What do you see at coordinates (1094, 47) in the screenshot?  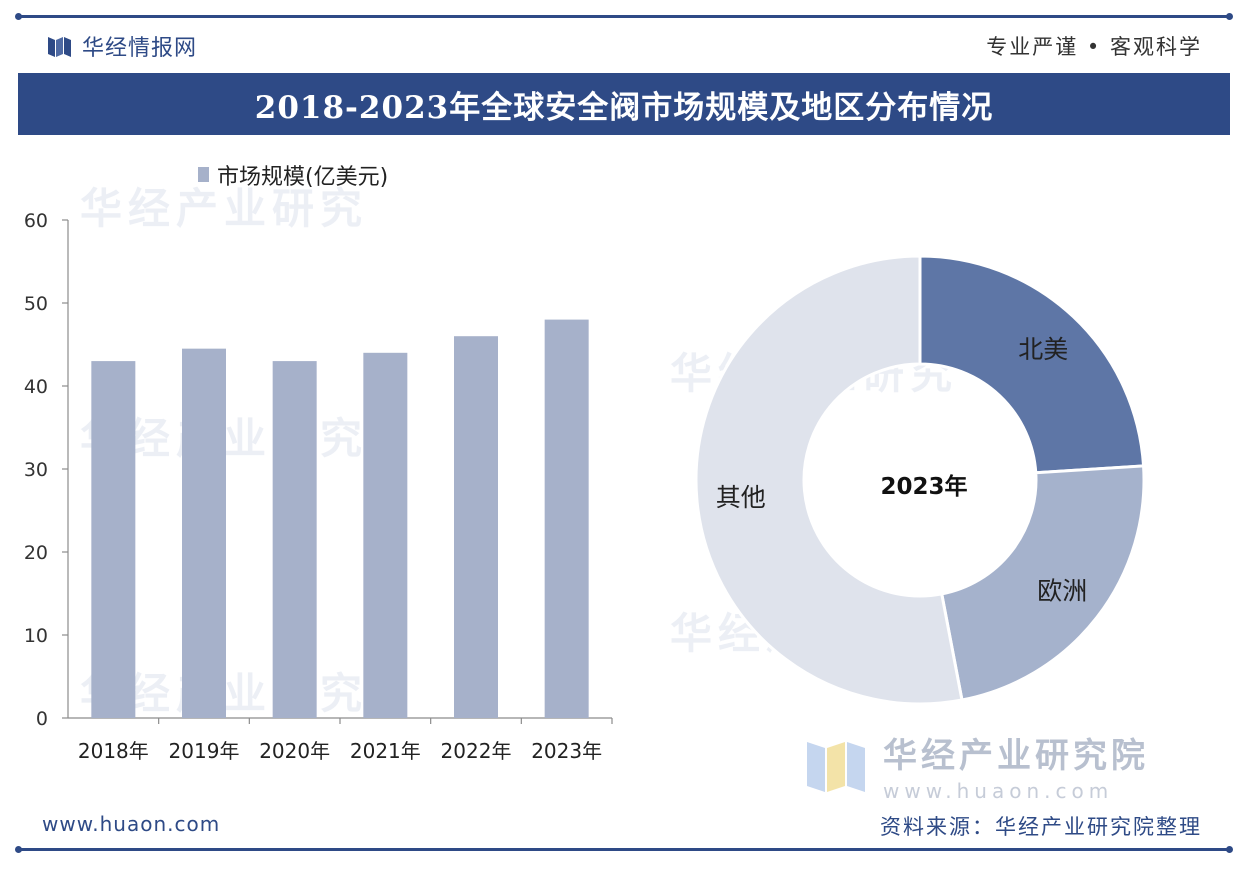 I see `slogan: 专业严谨 • 客观科学` at bounding box center [1094, 47].